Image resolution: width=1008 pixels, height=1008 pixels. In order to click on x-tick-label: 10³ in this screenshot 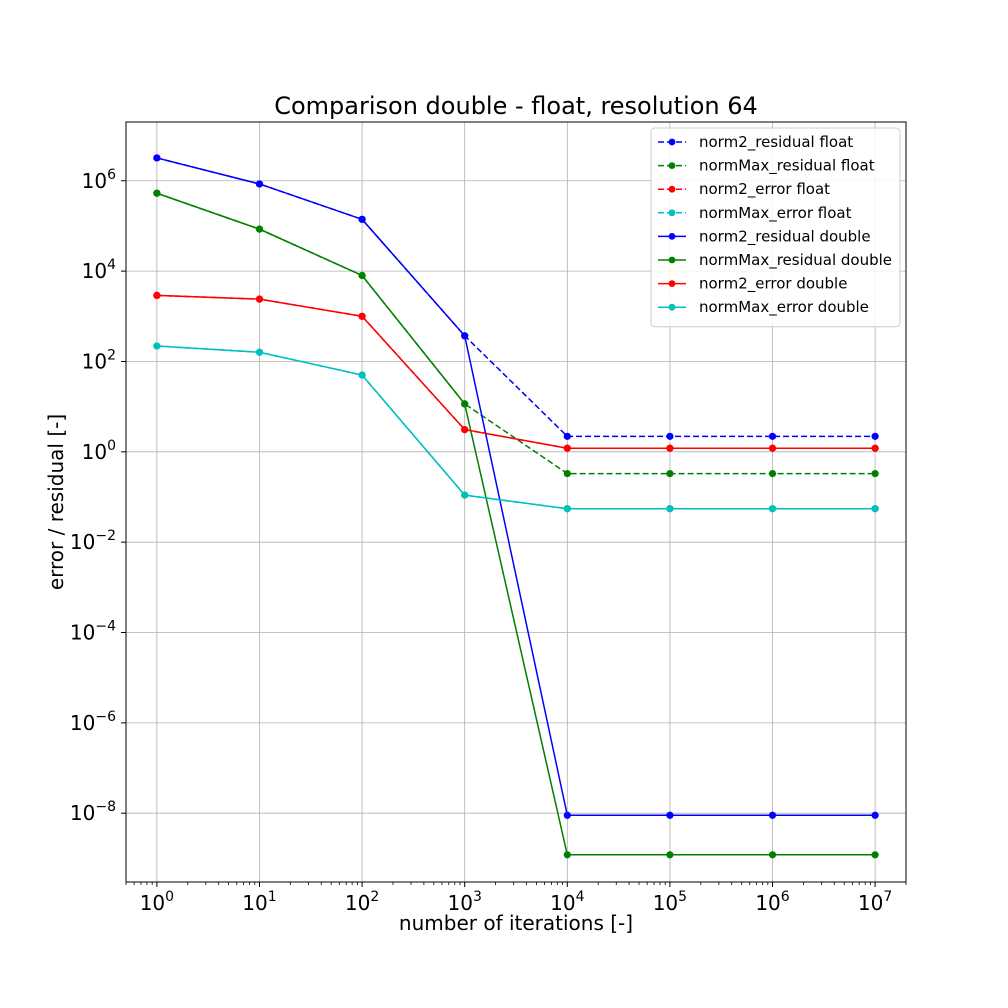, I will do `click(465, 902)`.